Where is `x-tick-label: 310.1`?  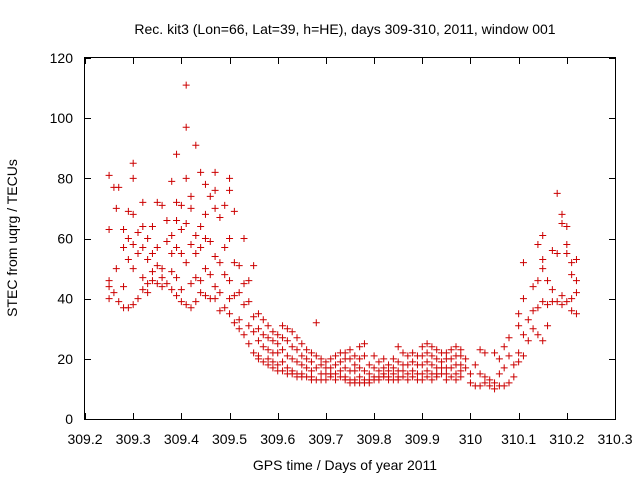 x-tick-label: 310.1 is located at coordinates (518, 439).